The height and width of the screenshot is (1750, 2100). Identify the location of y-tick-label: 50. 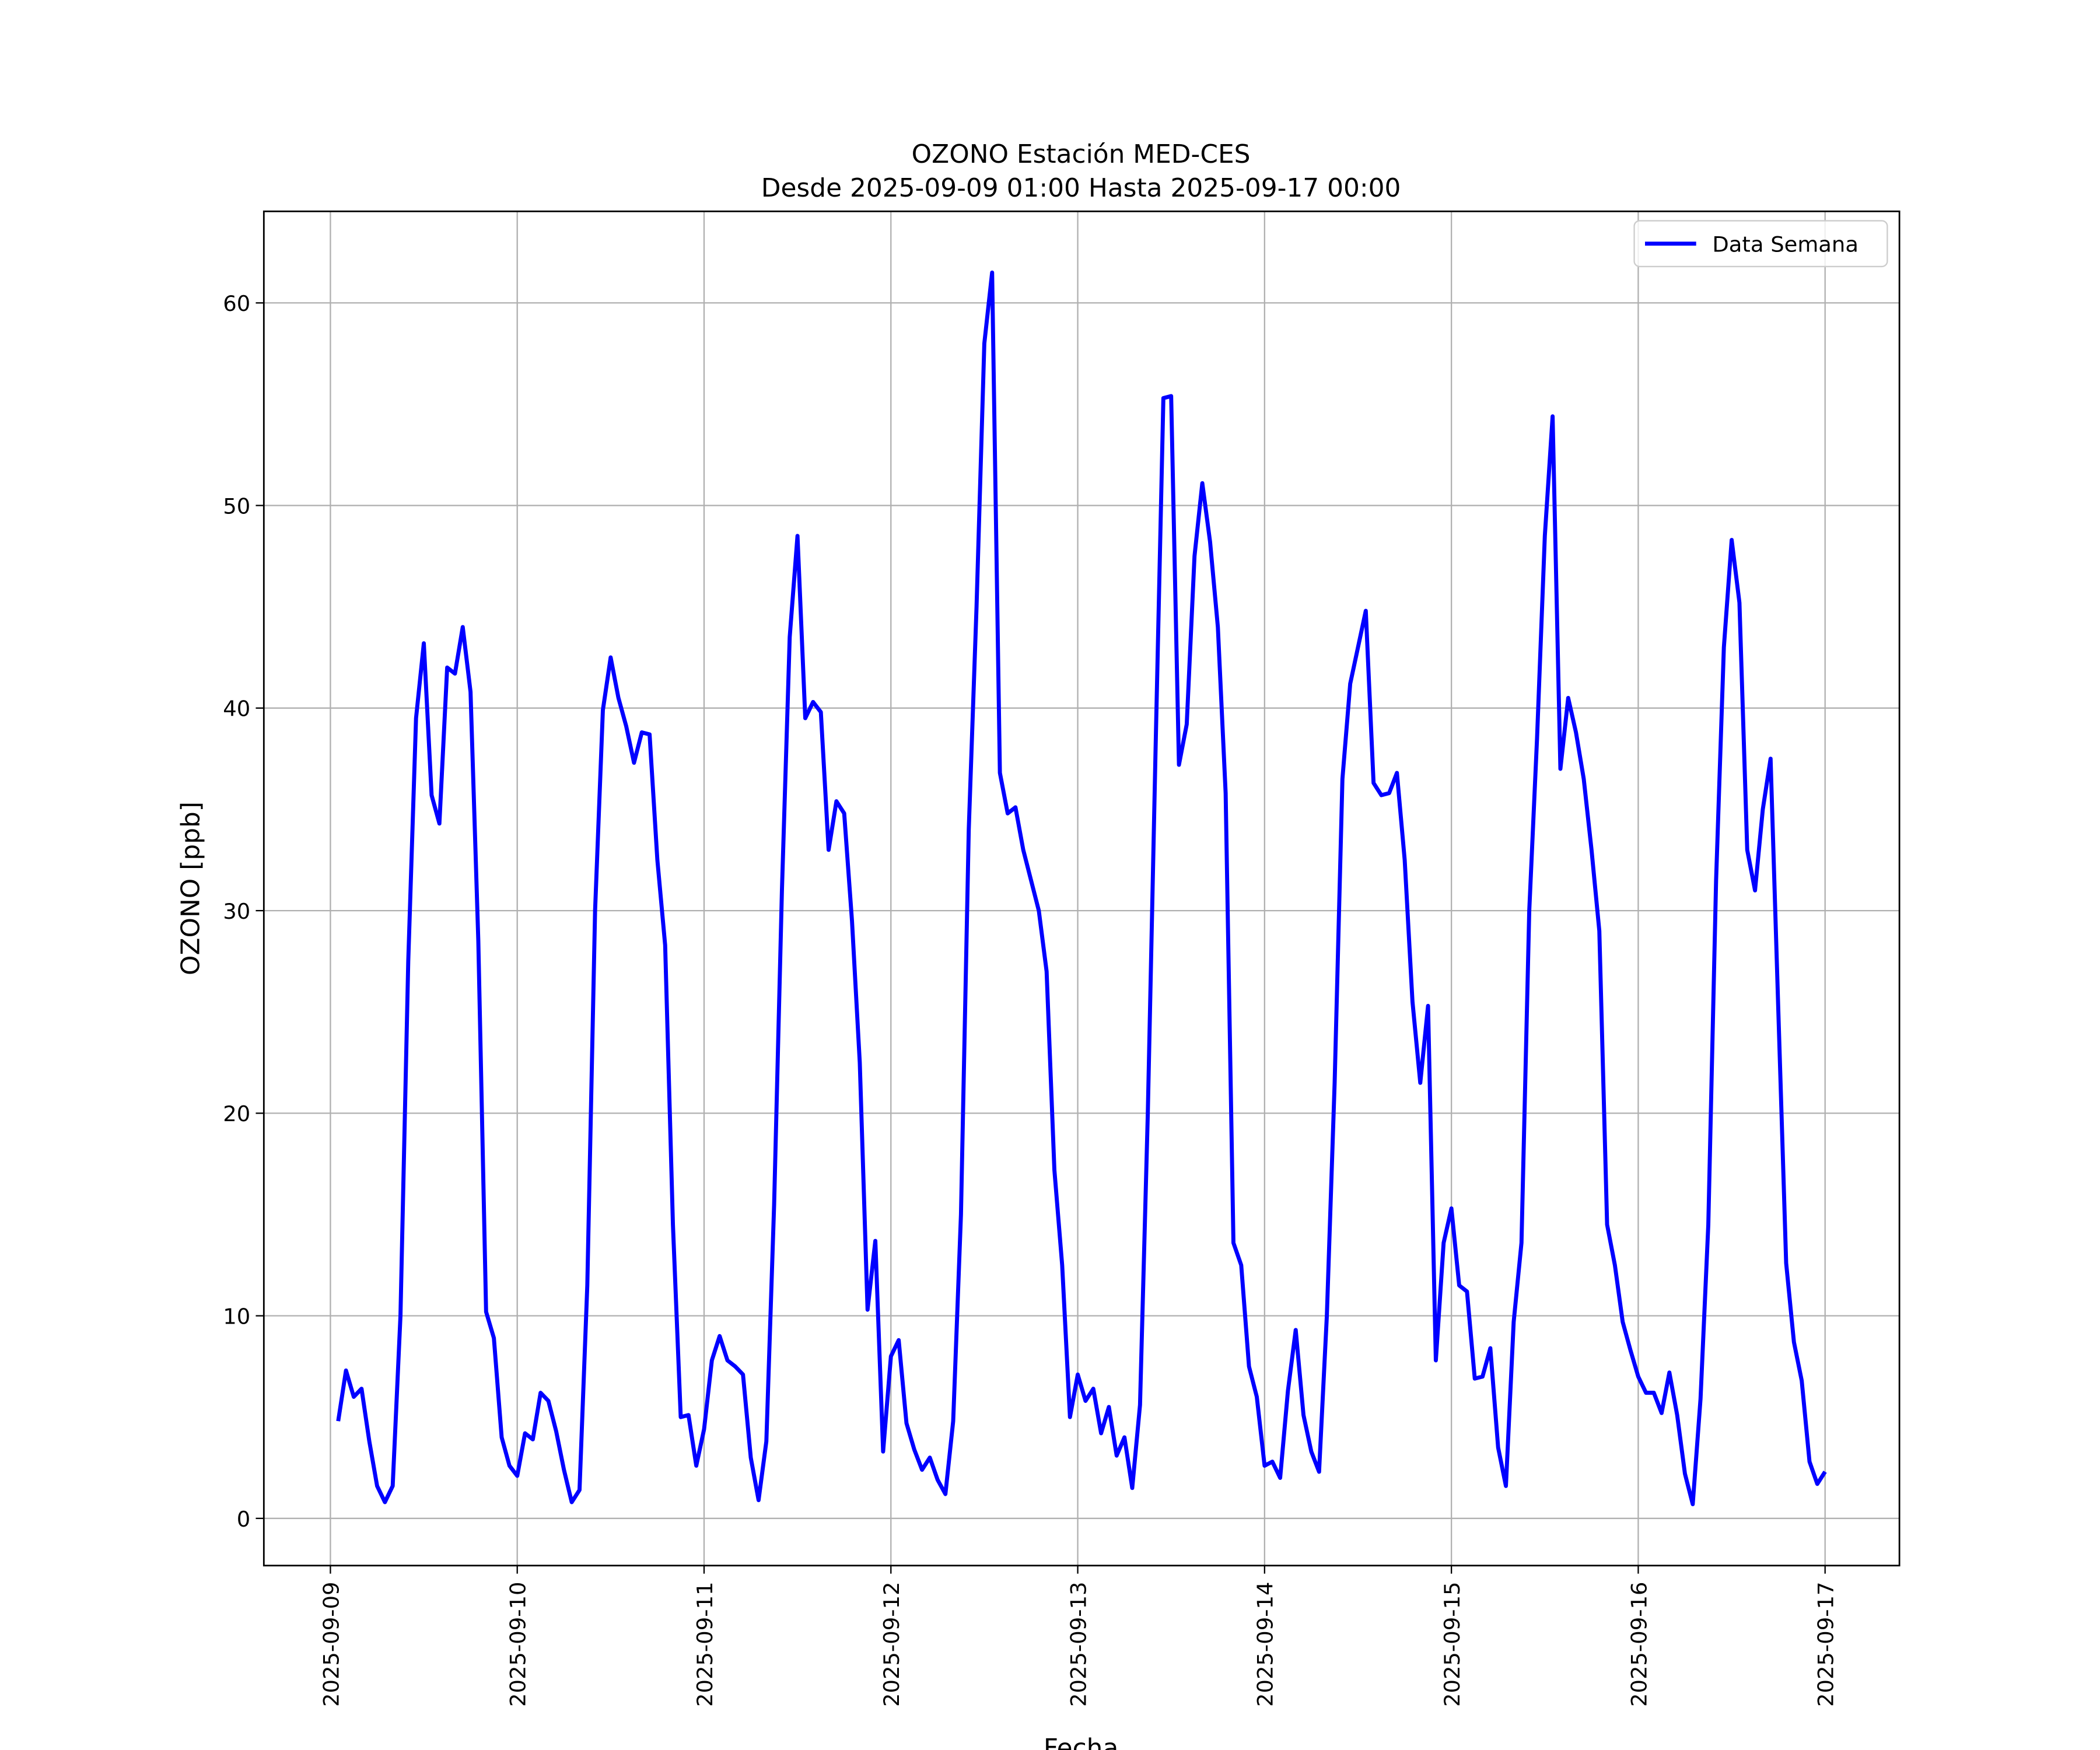
(236, 506).